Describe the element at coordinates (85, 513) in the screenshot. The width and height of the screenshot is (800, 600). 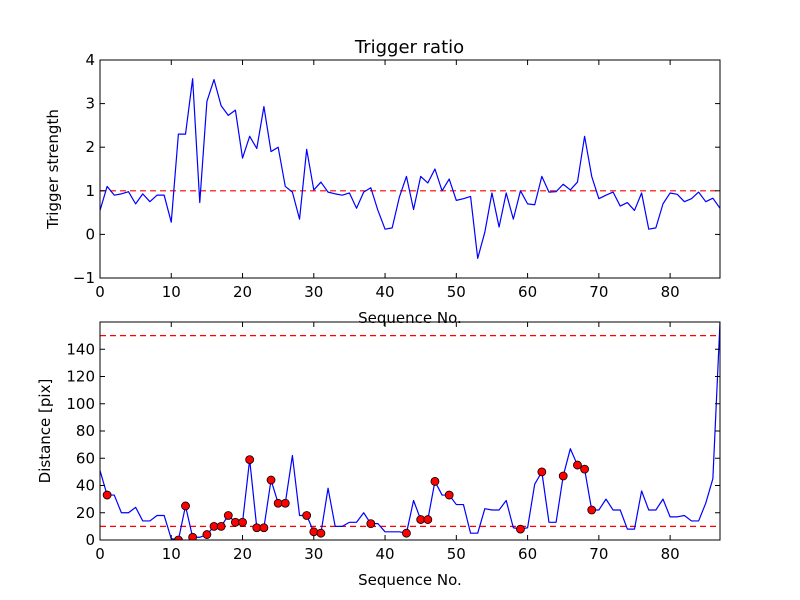
I see `y-tick-label: 20` at that location.